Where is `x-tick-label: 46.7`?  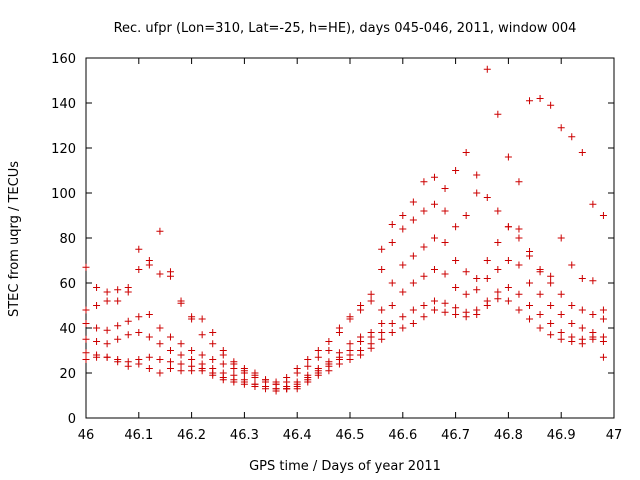
x-tick-label: 46.7 is located at coordinates (455, 435).